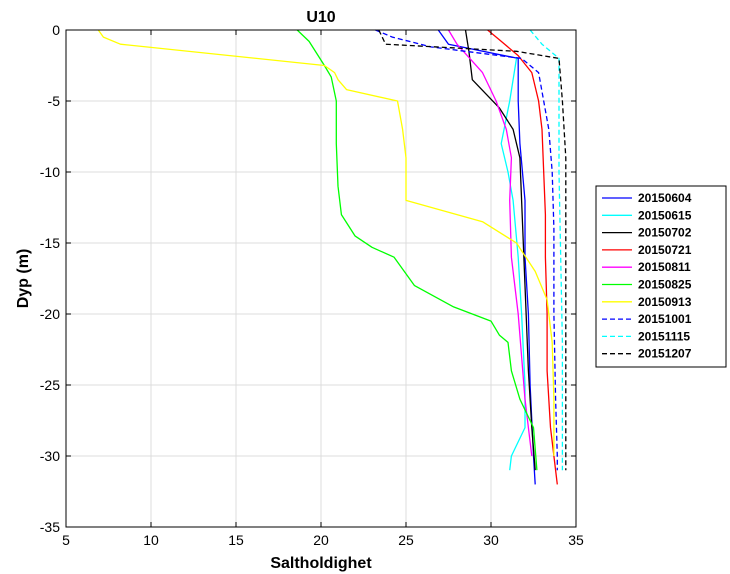 The image size is (730, 574). I want to click on x-tick-label: 30, so click(491, 540).